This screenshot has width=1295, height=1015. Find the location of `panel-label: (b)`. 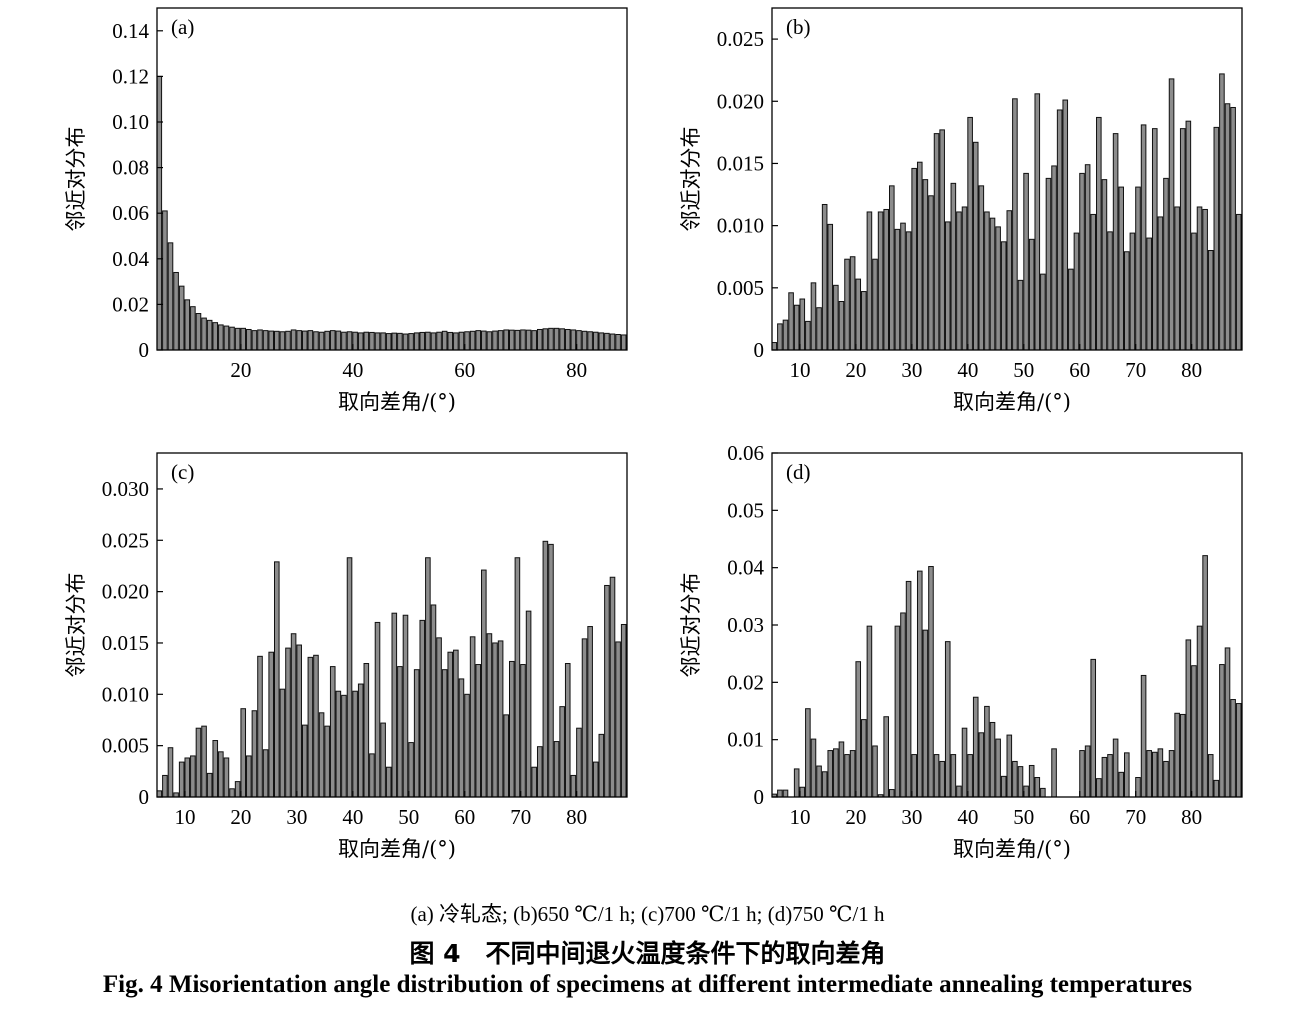

panel-label: (b) is located at coordinates (798, 27).